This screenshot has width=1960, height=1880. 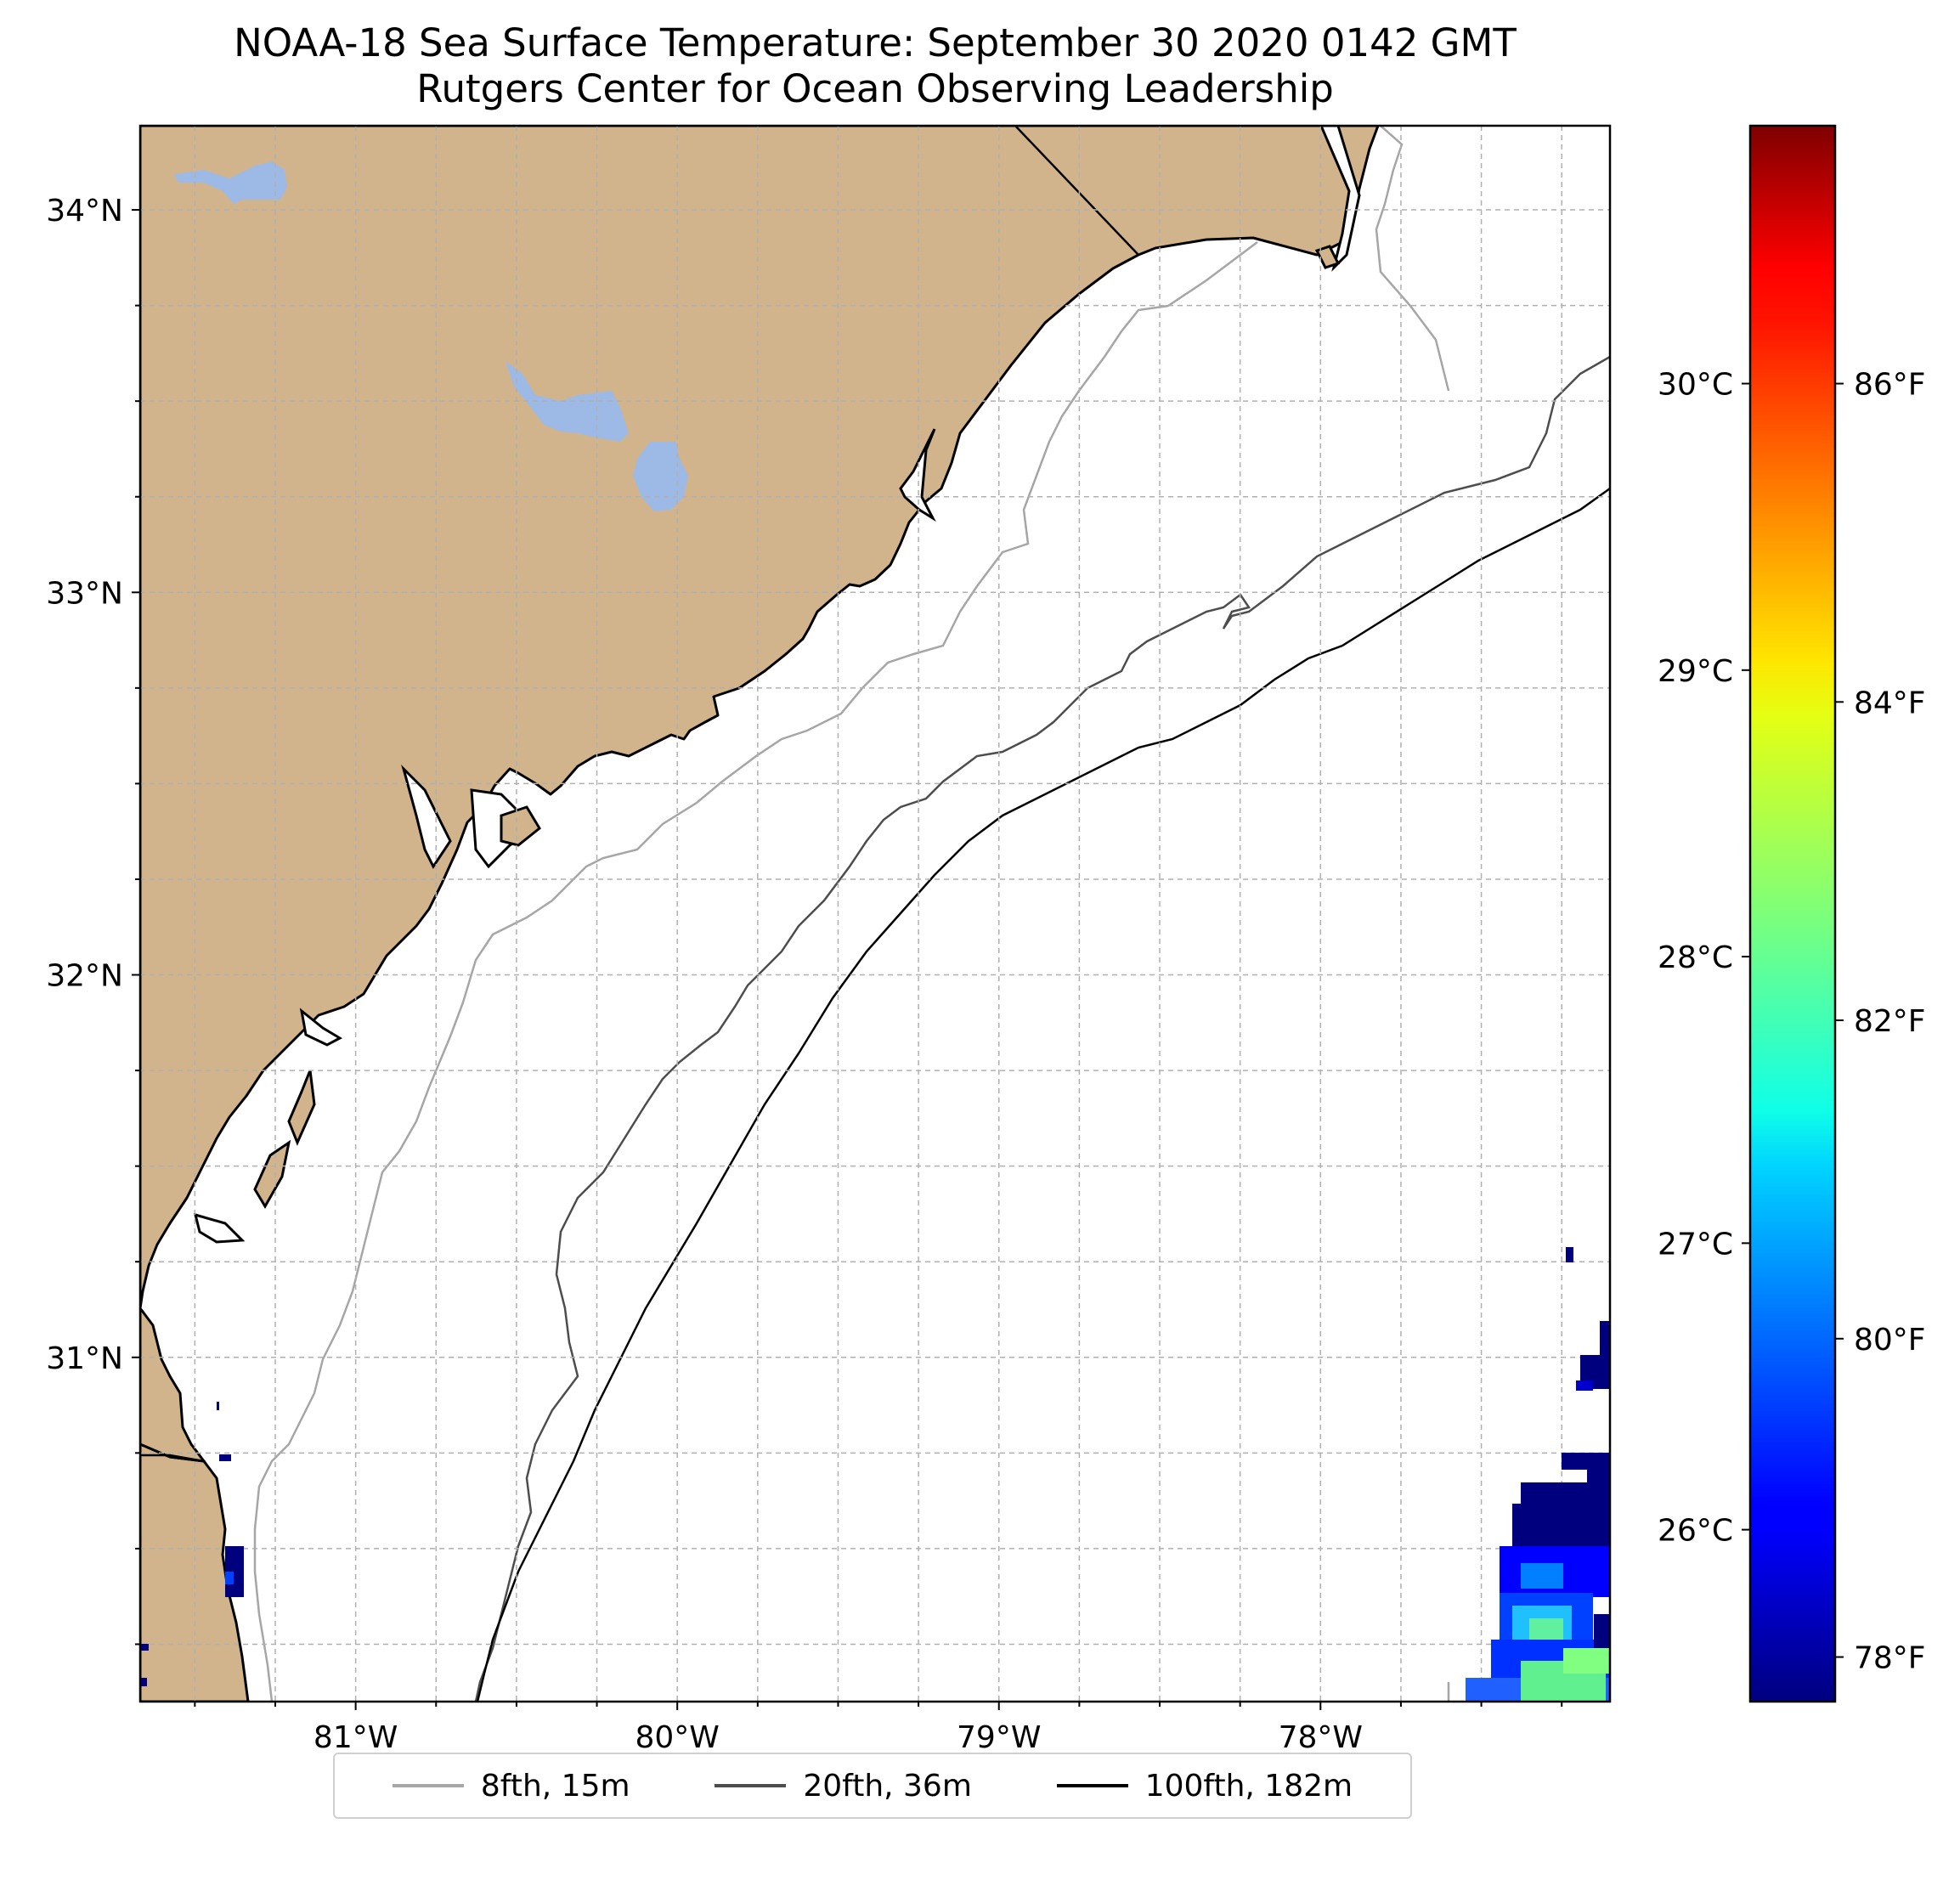 What do you see at coordinates (677, 1738) in the screenshot?
I see `lon-tick-label: 80°W` at bounding box center [677, 1738].